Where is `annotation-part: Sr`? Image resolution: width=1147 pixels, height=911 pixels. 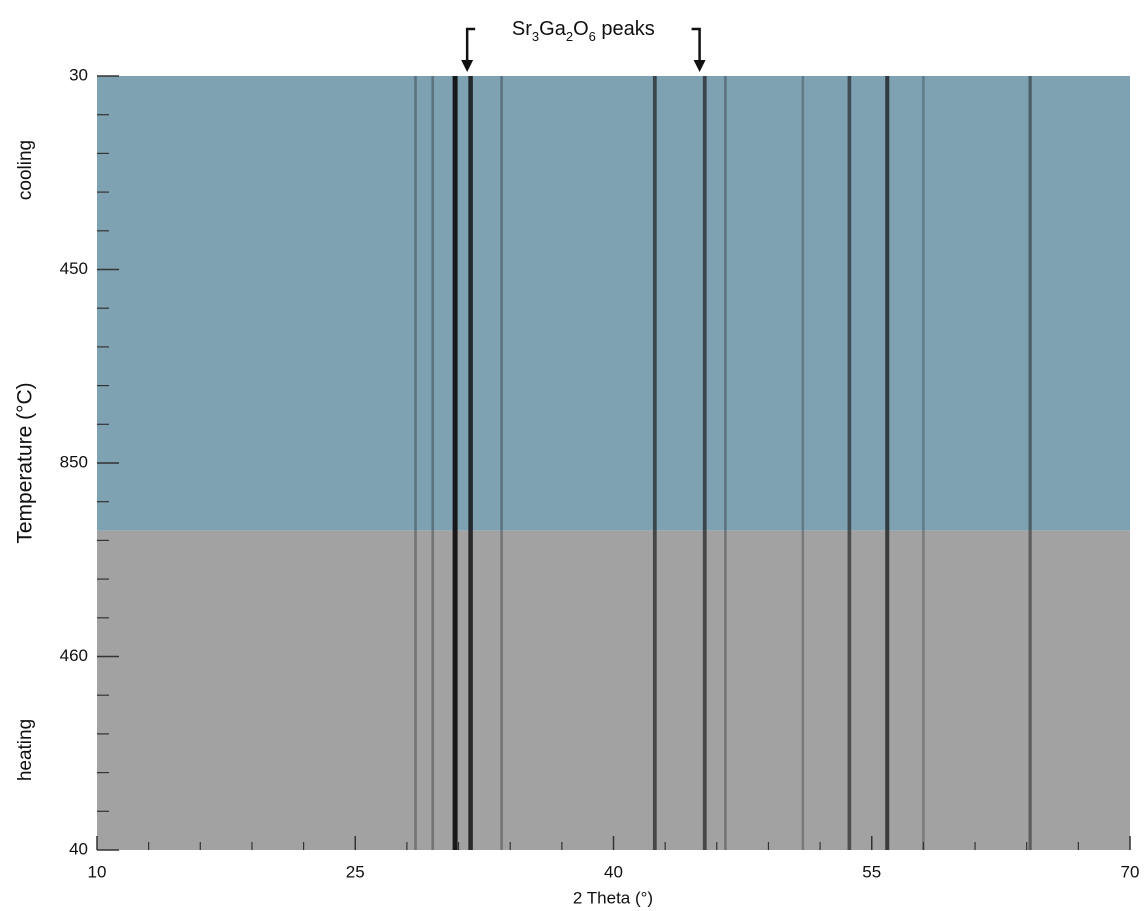 annotation-part: Sr is located at coordinates (522, 29).